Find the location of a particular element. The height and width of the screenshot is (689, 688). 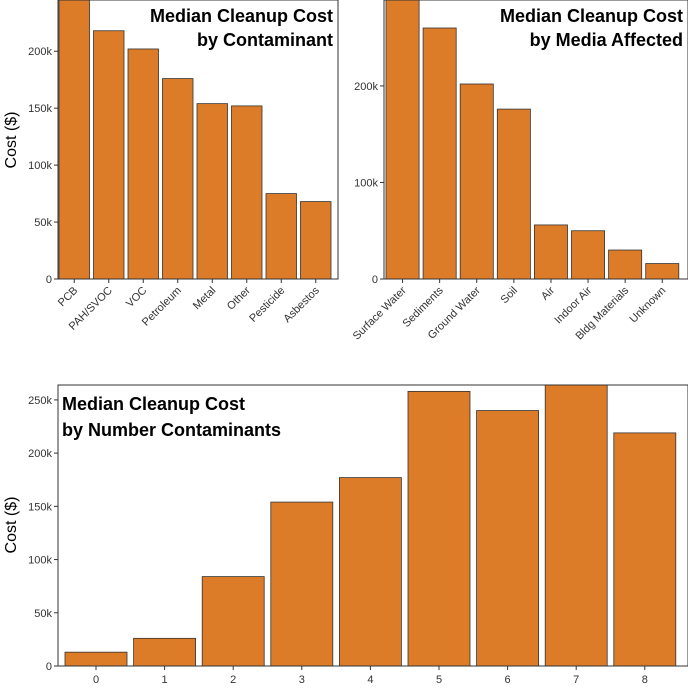

bar-unknown is located at coordinates (662, 271).